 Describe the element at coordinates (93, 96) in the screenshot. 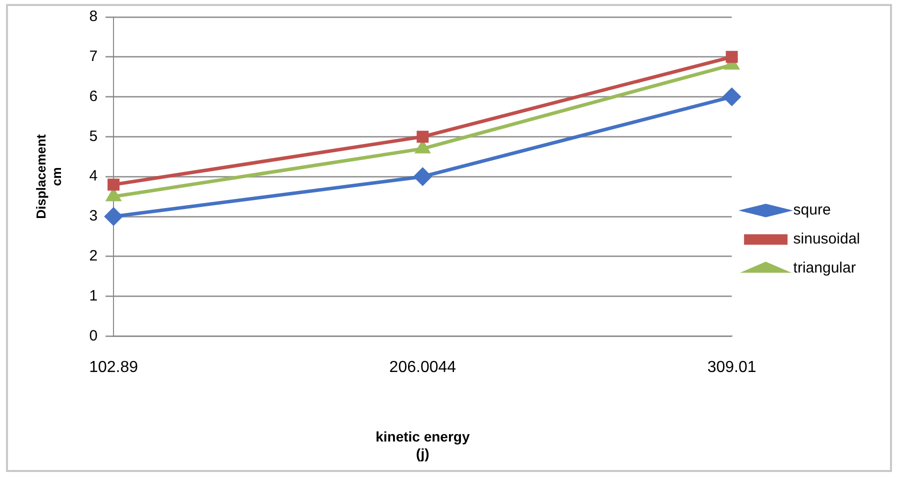

I see `y-tick-label: 6` at that location.